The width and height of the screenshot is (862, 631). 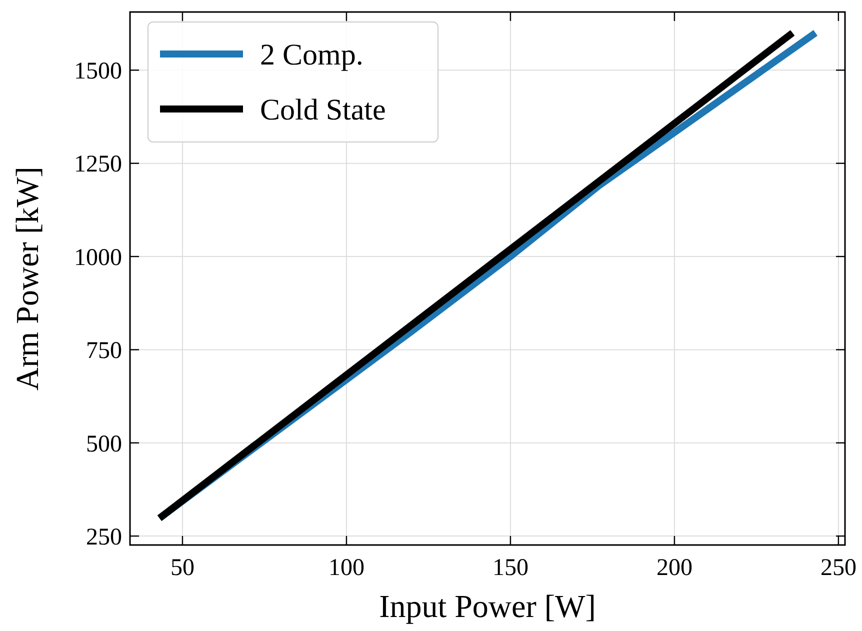 I want to click on y-tick-label: 250, so click(x=104, y=537).